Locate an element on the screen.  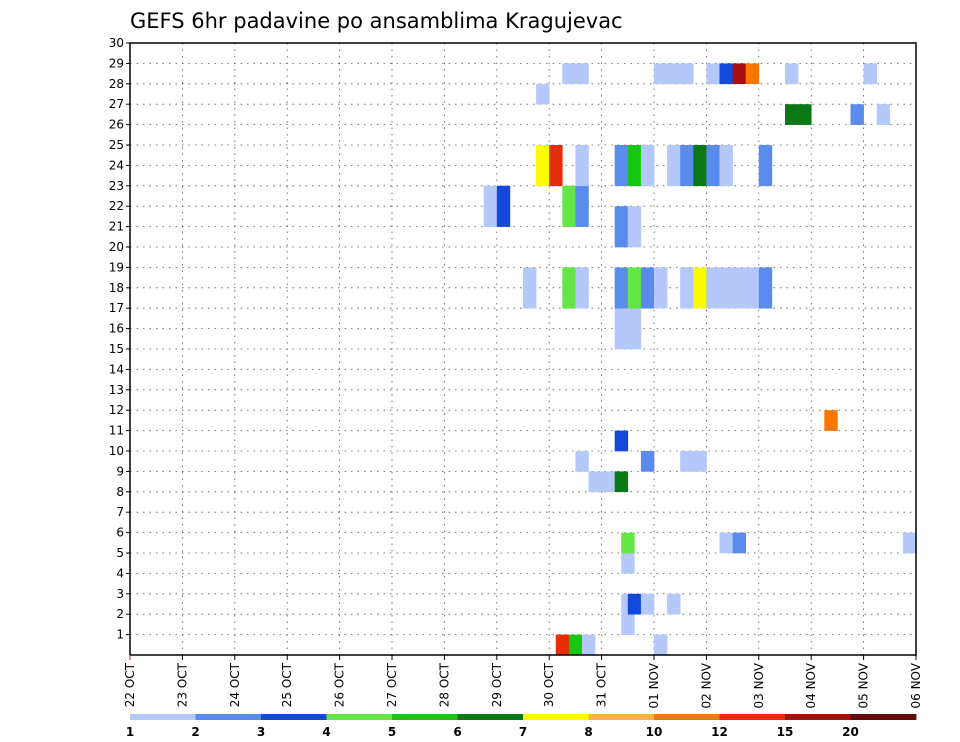
y-tick-label: 30 is located at coordinates (116, 43).